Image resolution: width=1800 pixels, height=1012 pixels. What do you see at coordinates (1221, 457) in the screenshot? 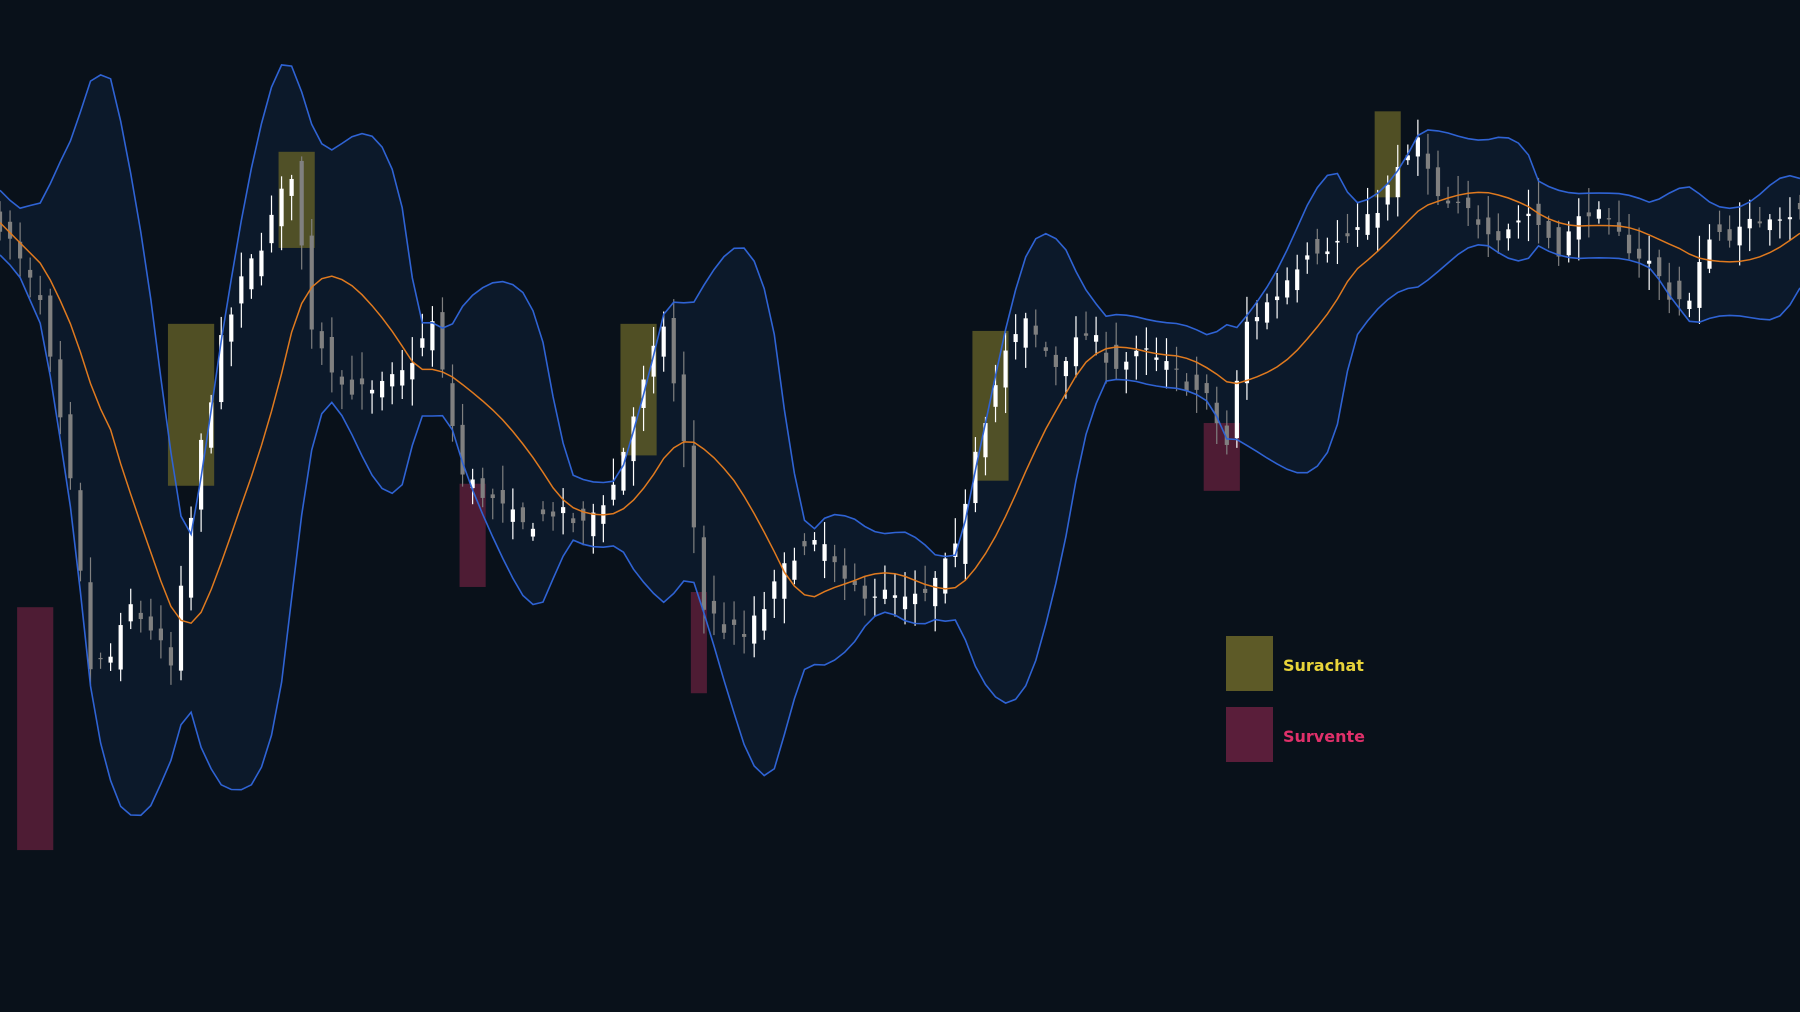
I see `oversold-zone` at bounding box center [1221, 457].